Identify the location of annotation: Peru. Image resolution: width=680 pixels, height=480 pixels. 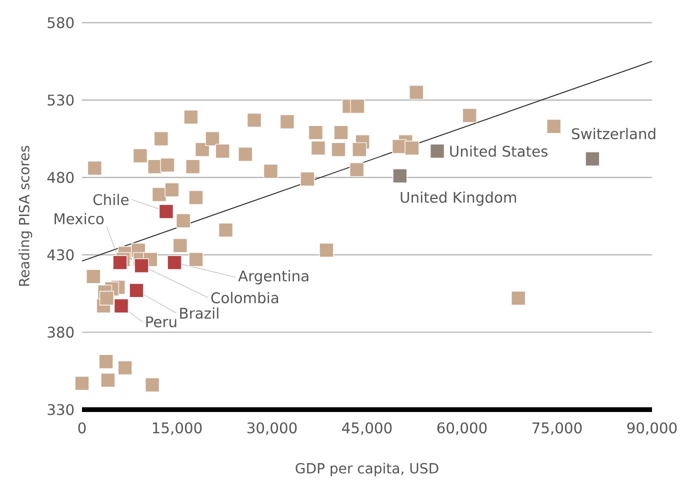
(161, 322).